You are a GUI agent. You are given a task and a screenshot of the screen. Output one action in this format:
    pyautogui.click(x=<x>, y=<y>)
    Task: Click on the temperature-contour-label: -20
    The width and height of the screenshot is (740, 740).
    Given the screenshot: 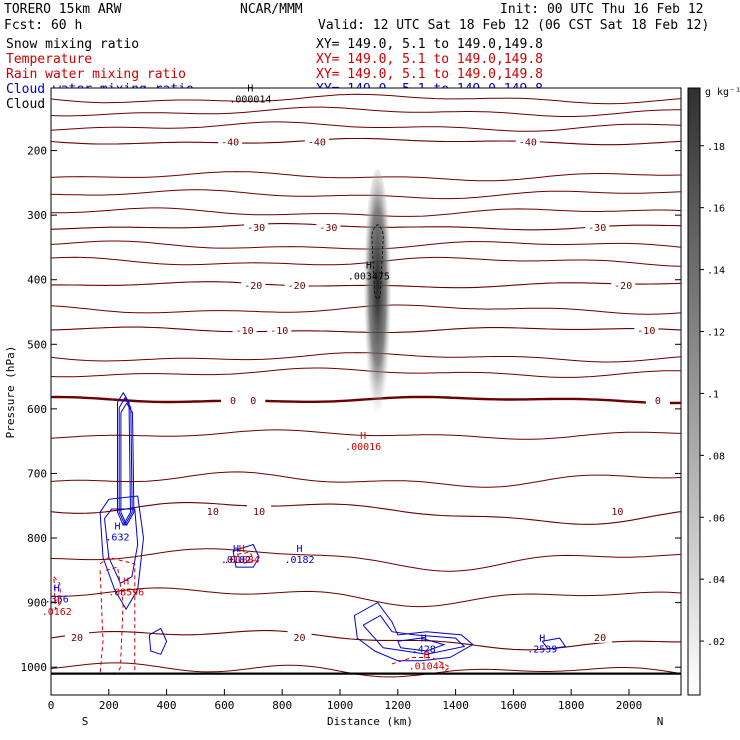 What is the action you would take?
    pyautogui.click(x=297, y=286)
    